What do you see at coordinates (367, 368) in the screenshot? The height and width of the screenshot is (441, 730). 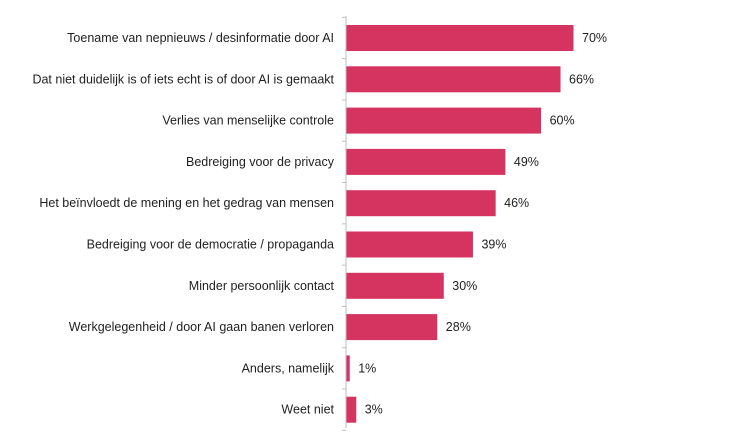 I see `data-label: 1%` at bounding box center [367, 368].